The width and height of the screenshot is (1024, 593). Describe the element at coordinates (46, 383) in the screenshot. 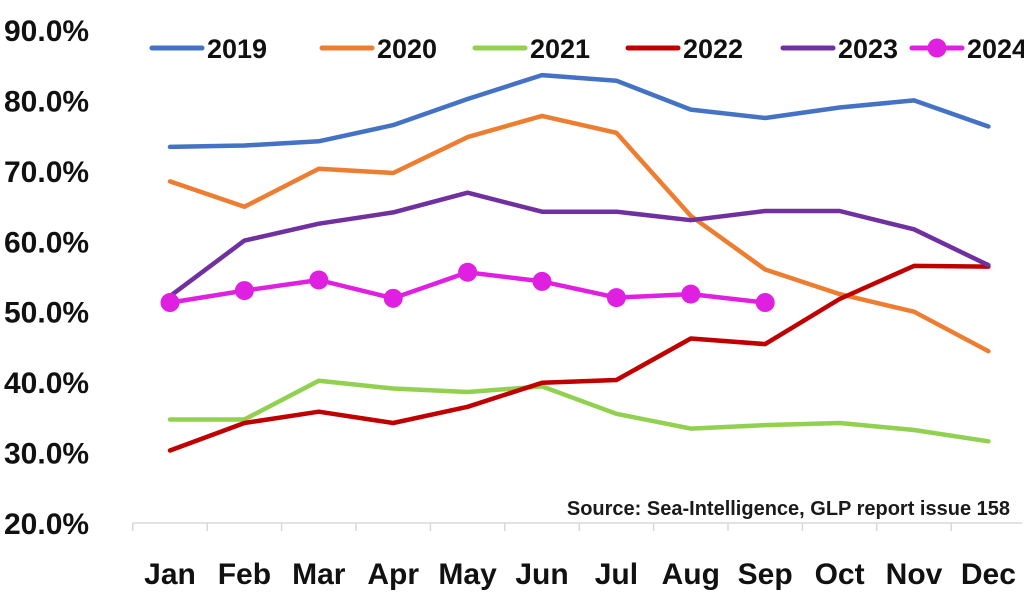

I see `y-tick-label: 40.0%` at that location.